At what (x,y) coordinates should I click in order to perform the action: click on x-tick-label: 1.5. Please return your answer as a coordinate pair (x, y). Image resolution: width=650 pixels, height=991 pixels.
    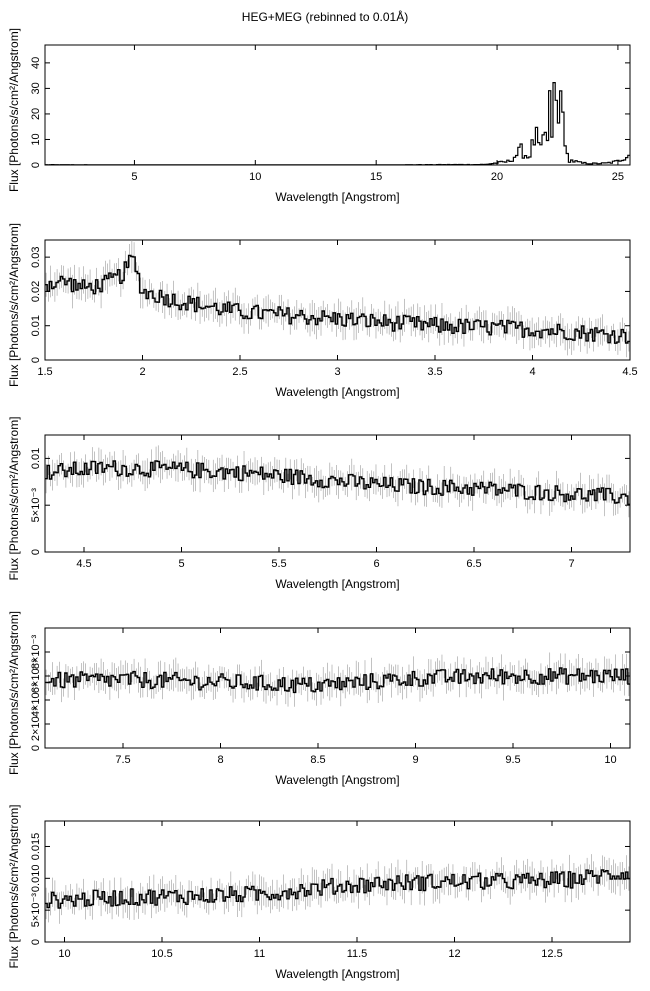
    Looking at the image, I should click on (44, 372).